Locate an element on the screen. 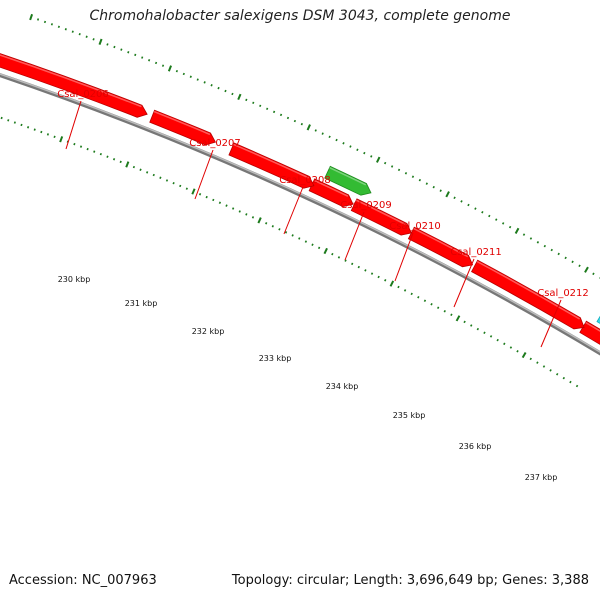 The image size is (600, 600). kbp-label: 237 kbp is located at coordinates (541, 477).